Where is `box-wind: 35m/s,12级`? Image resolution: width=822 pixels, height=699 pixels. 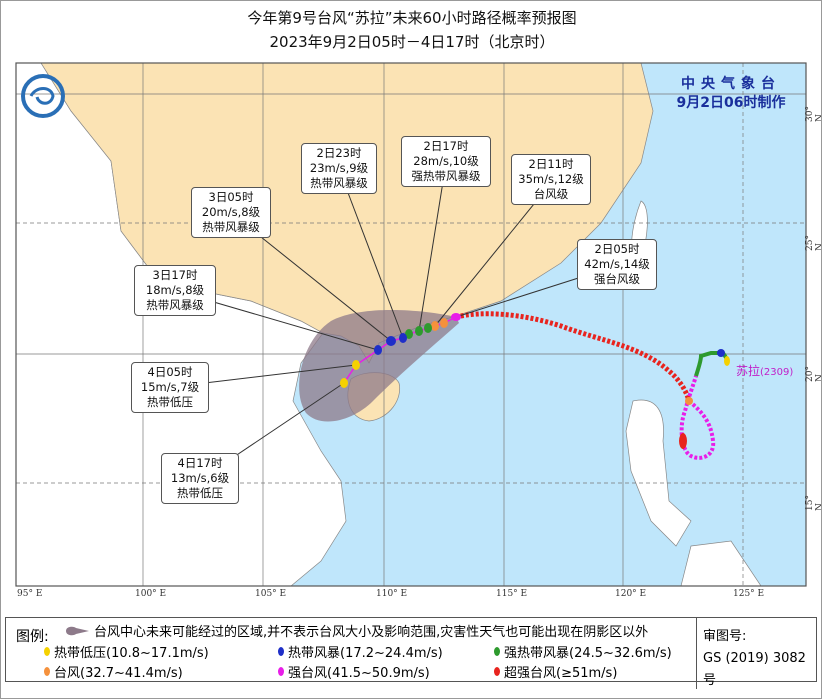 box-wind: 35m/s,12级 is located at coordinates (551, 179).